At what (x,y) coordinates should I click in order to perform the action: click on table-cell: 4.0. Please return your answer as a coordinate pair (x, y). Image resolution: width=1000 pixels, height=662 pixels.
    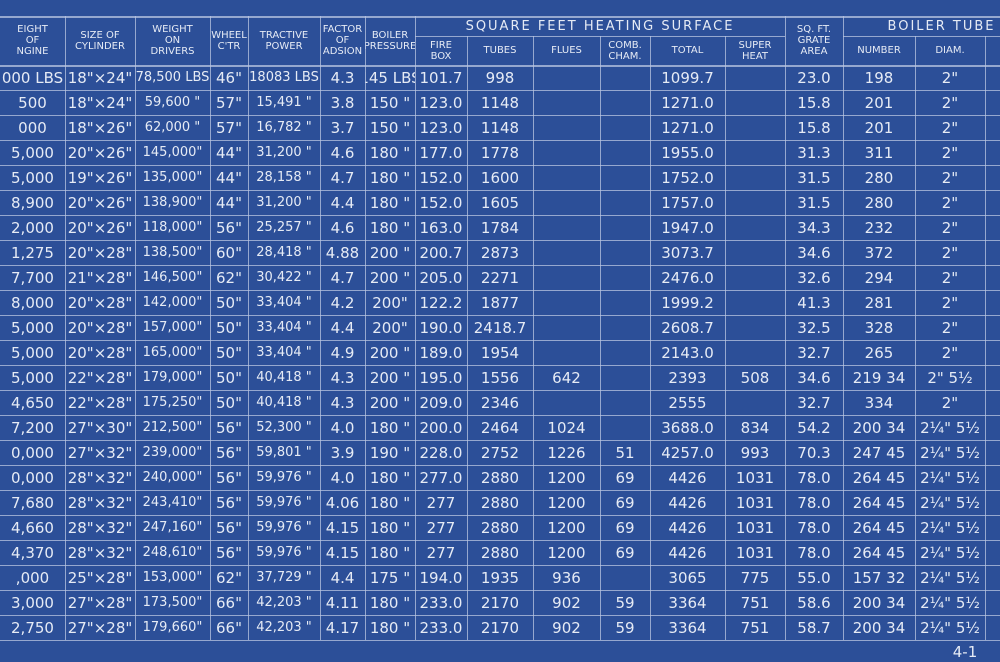
    Looking at the image, I should click on (342, 477).